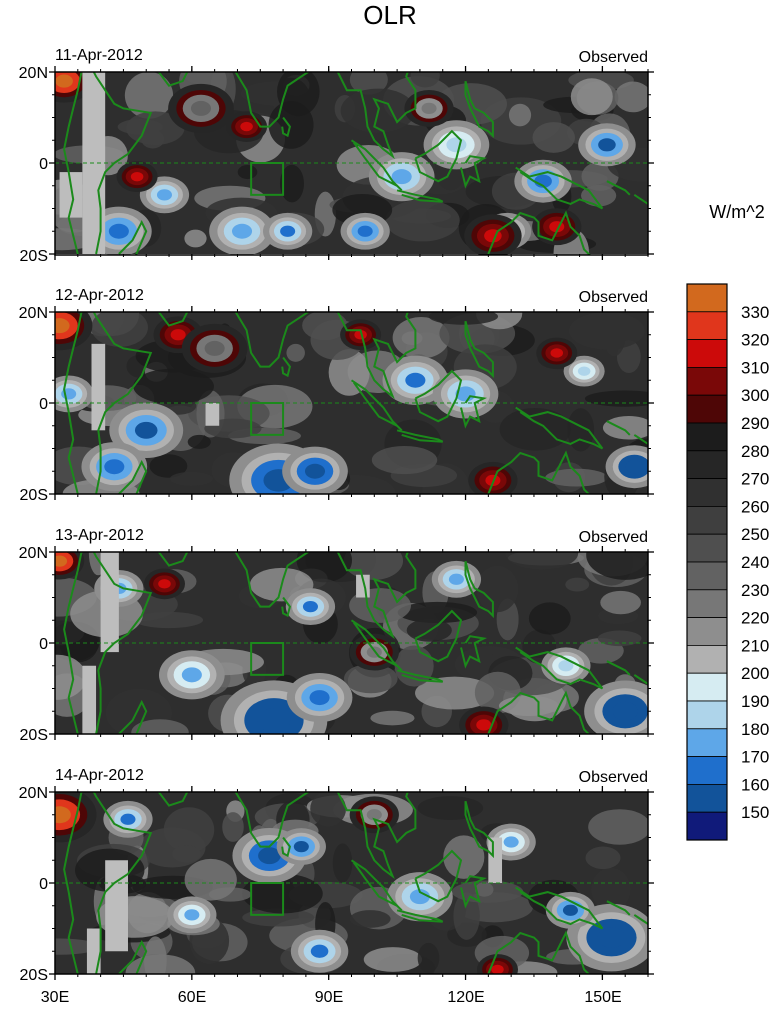 The width and height of the screenshot is (781, 1012). What do you see at coordinates (755, 367) in the screenshot?
I see `colorbar-level-label: 310` at bounding box center [755, 367].